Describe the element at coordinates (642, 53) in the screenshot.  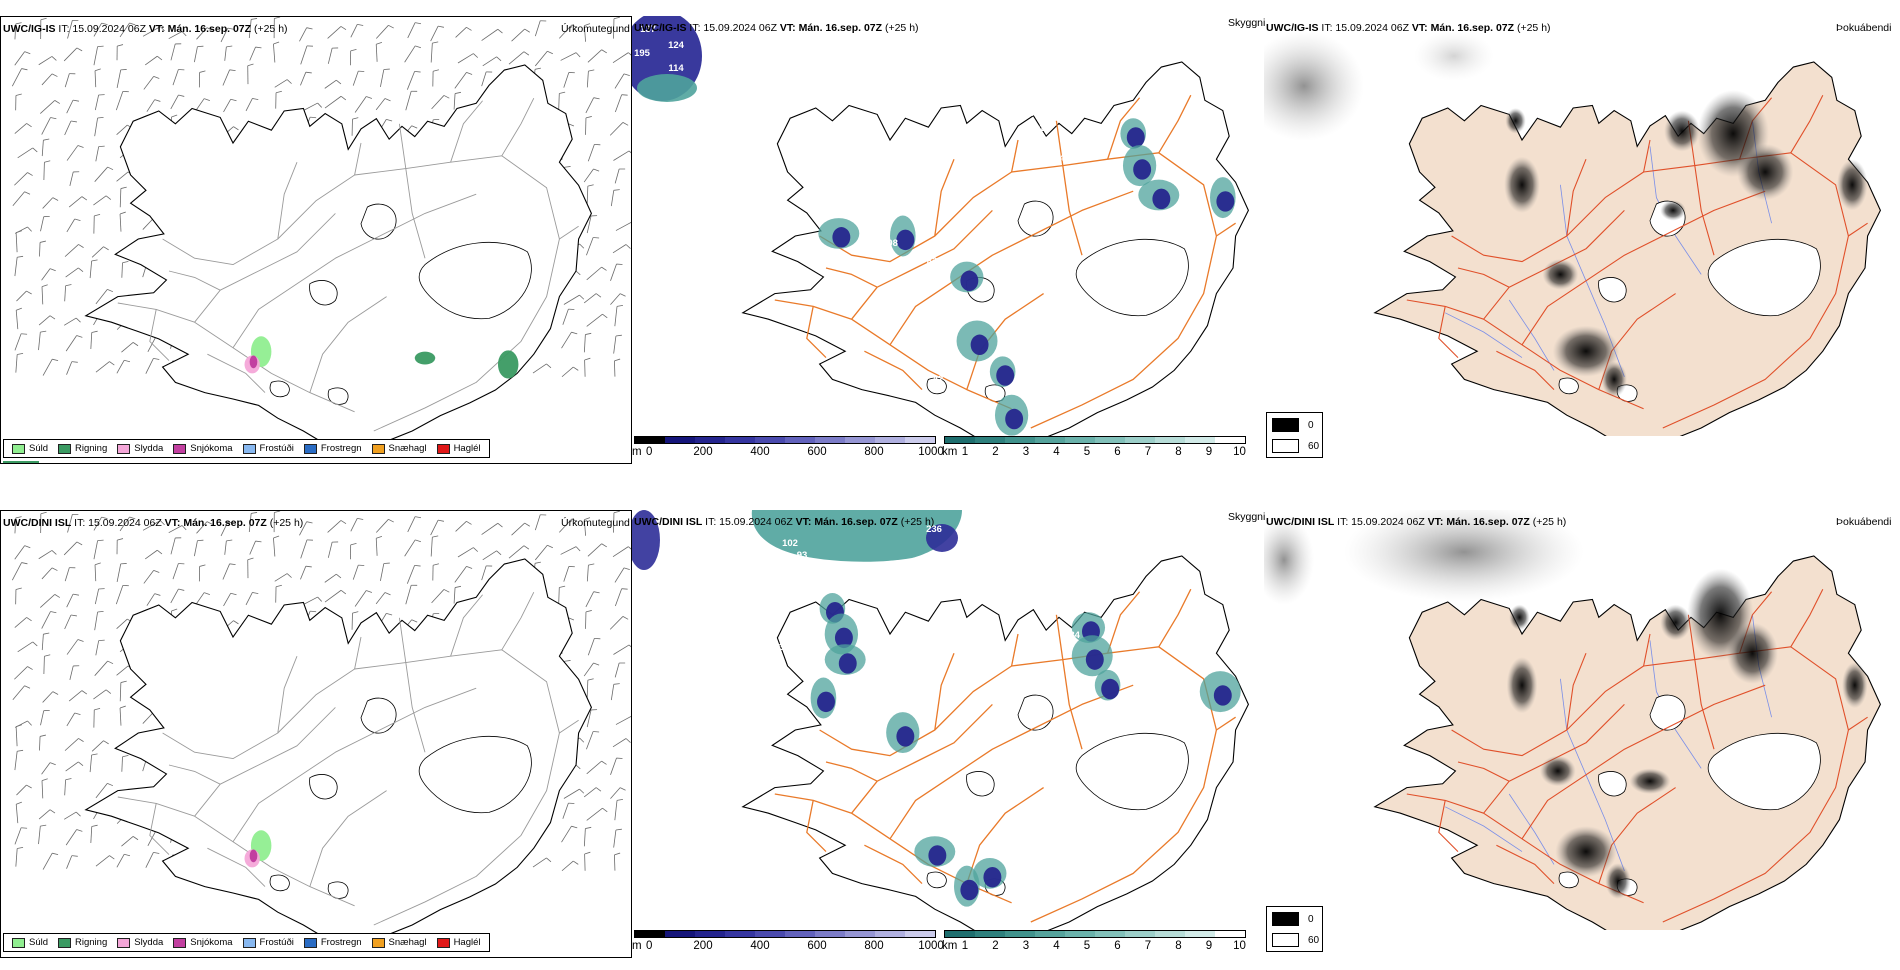
I see `cloud-base-label: 195` at that location.